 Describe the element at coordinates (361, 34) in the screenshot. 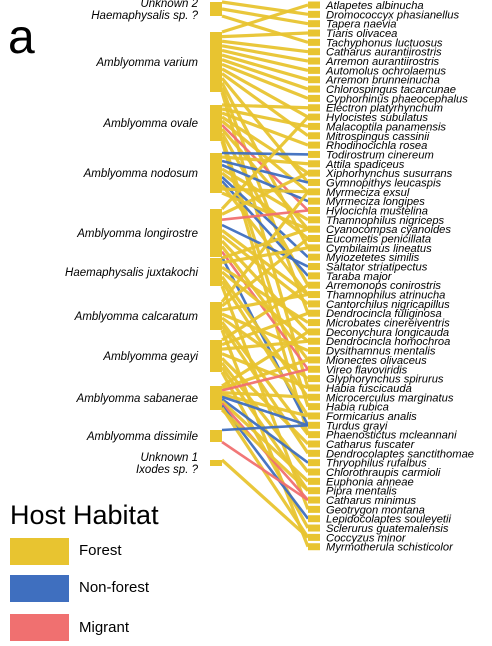

I see `host-label: Tiaris olivacea` at that location.